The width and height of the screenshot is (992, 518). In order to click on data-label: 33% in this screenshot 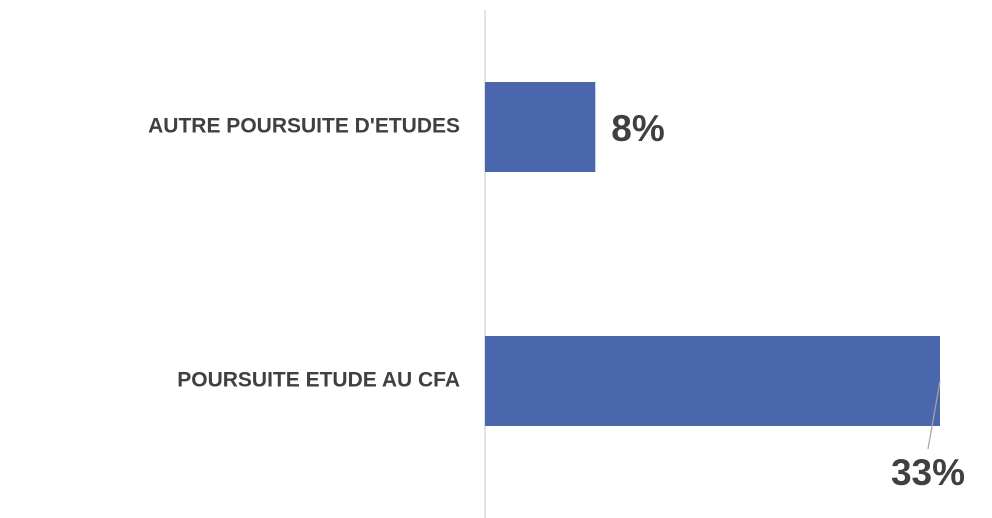, I will do `click(928, 472)`.